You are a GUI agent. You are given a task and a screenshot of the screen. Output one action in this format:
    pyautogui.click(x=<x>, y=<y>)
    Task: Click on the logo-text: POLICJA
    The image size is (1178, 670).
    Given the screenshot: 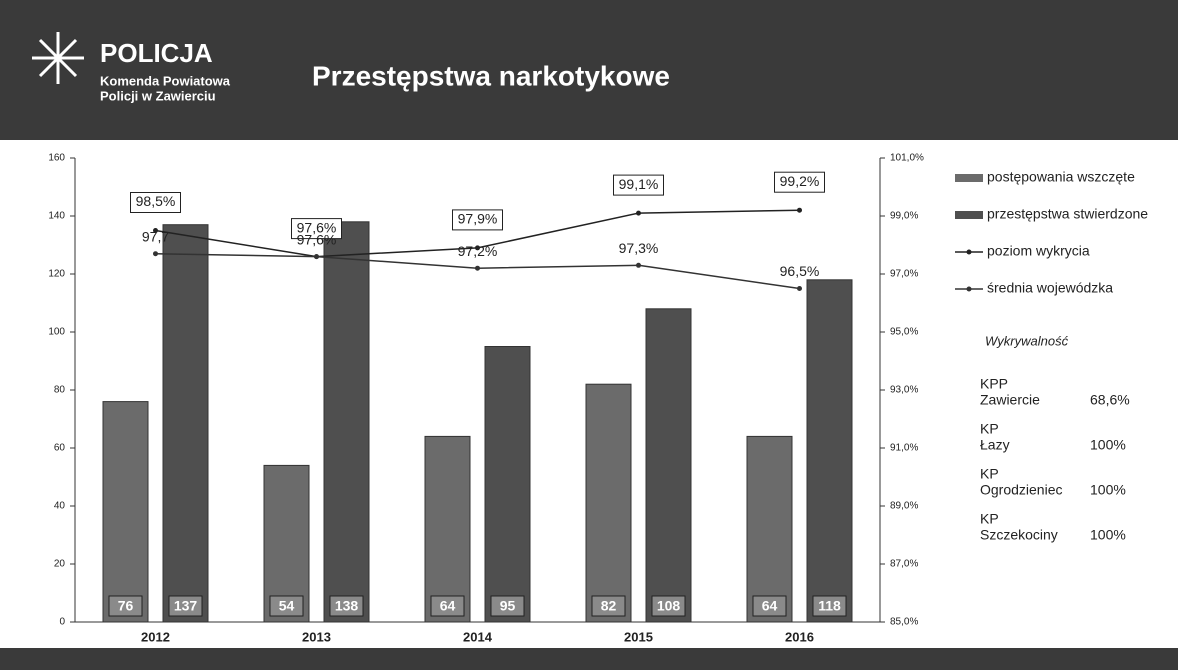 What is the action you would take?
    pyautogui.click(x=156, y=53)
    